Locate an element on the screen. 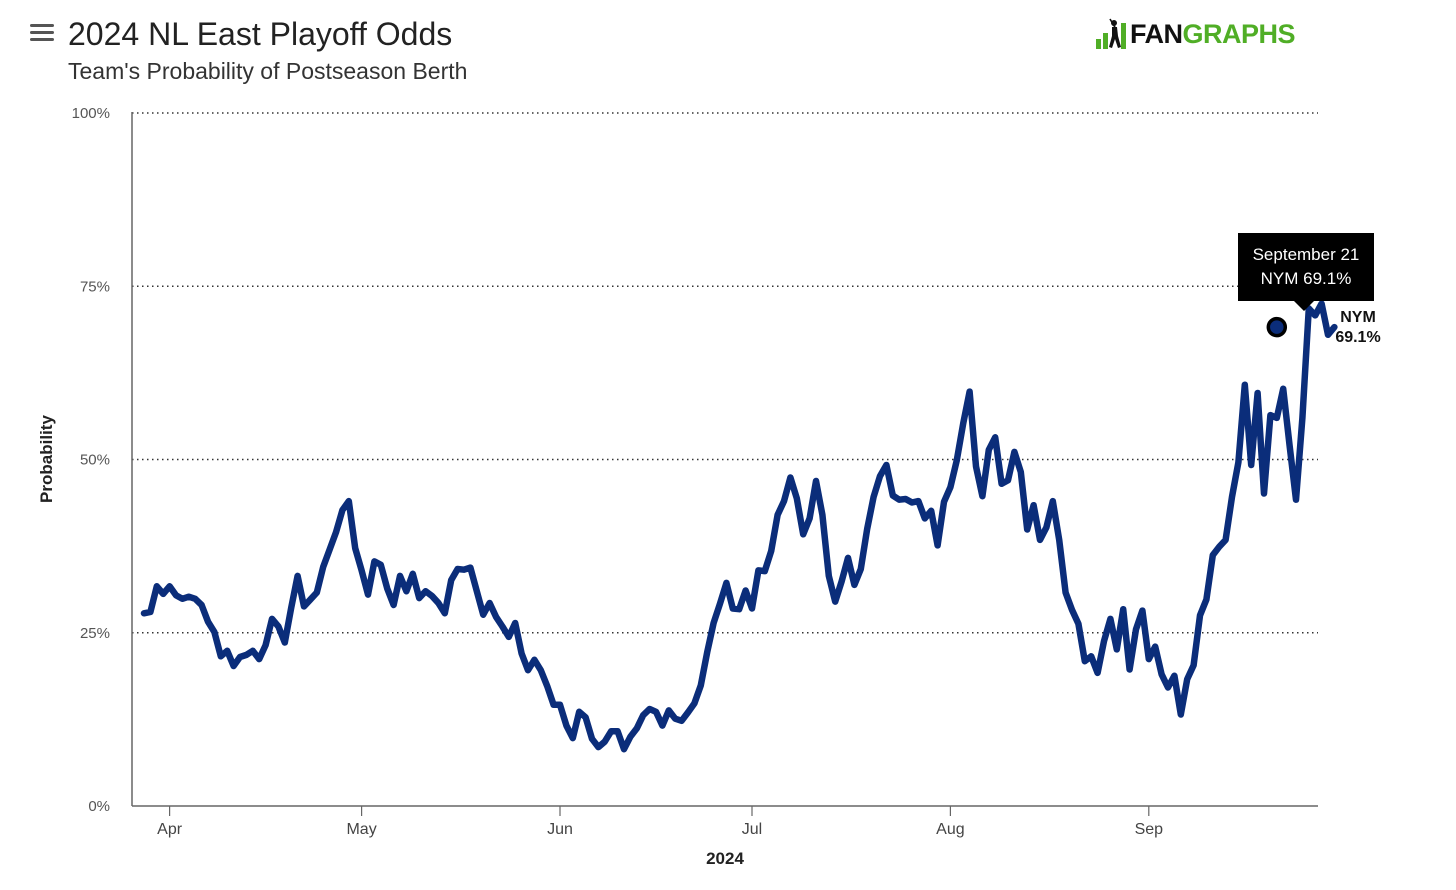  chart-title: 2024 NL East Playoff Odds is located at coordinates (260, 34).